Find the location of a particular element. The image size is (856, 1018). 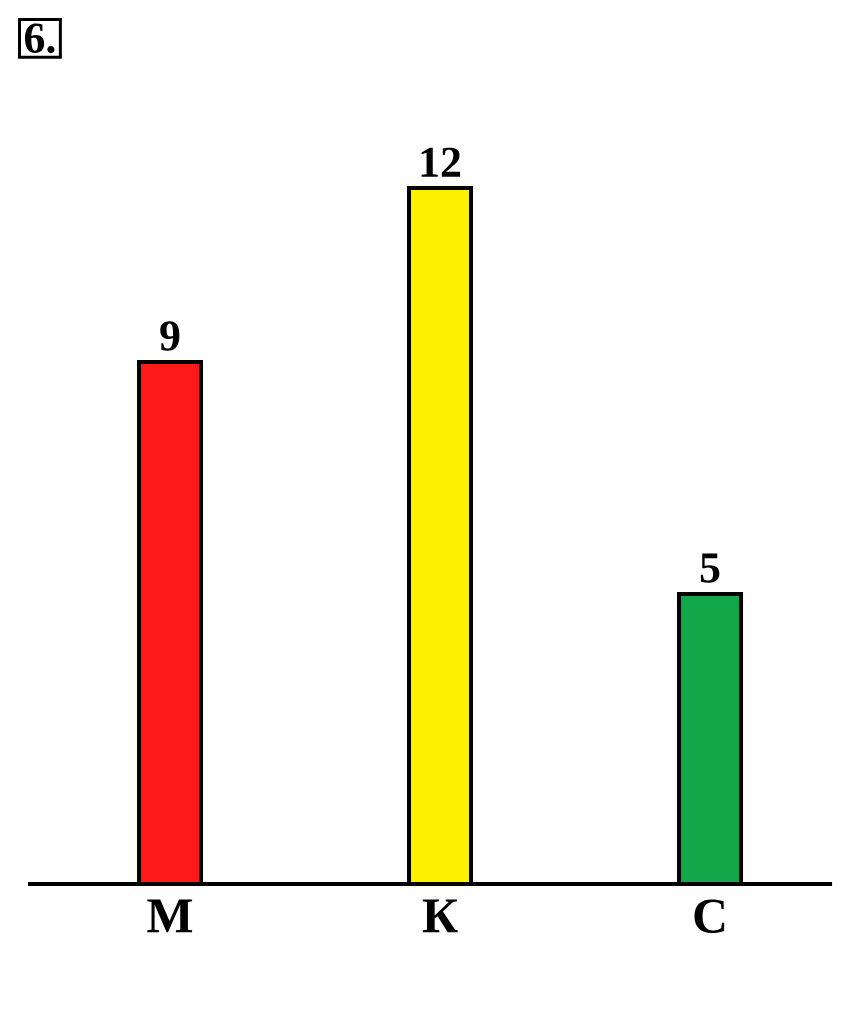

x-tick-label: С is located at coordinates (709, 916).